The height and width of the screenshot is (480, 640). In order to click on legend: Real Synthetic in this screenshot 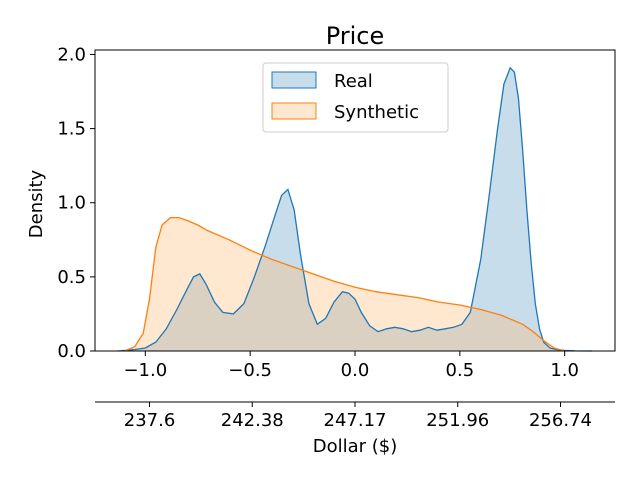, I will do `click(355, 97)`.